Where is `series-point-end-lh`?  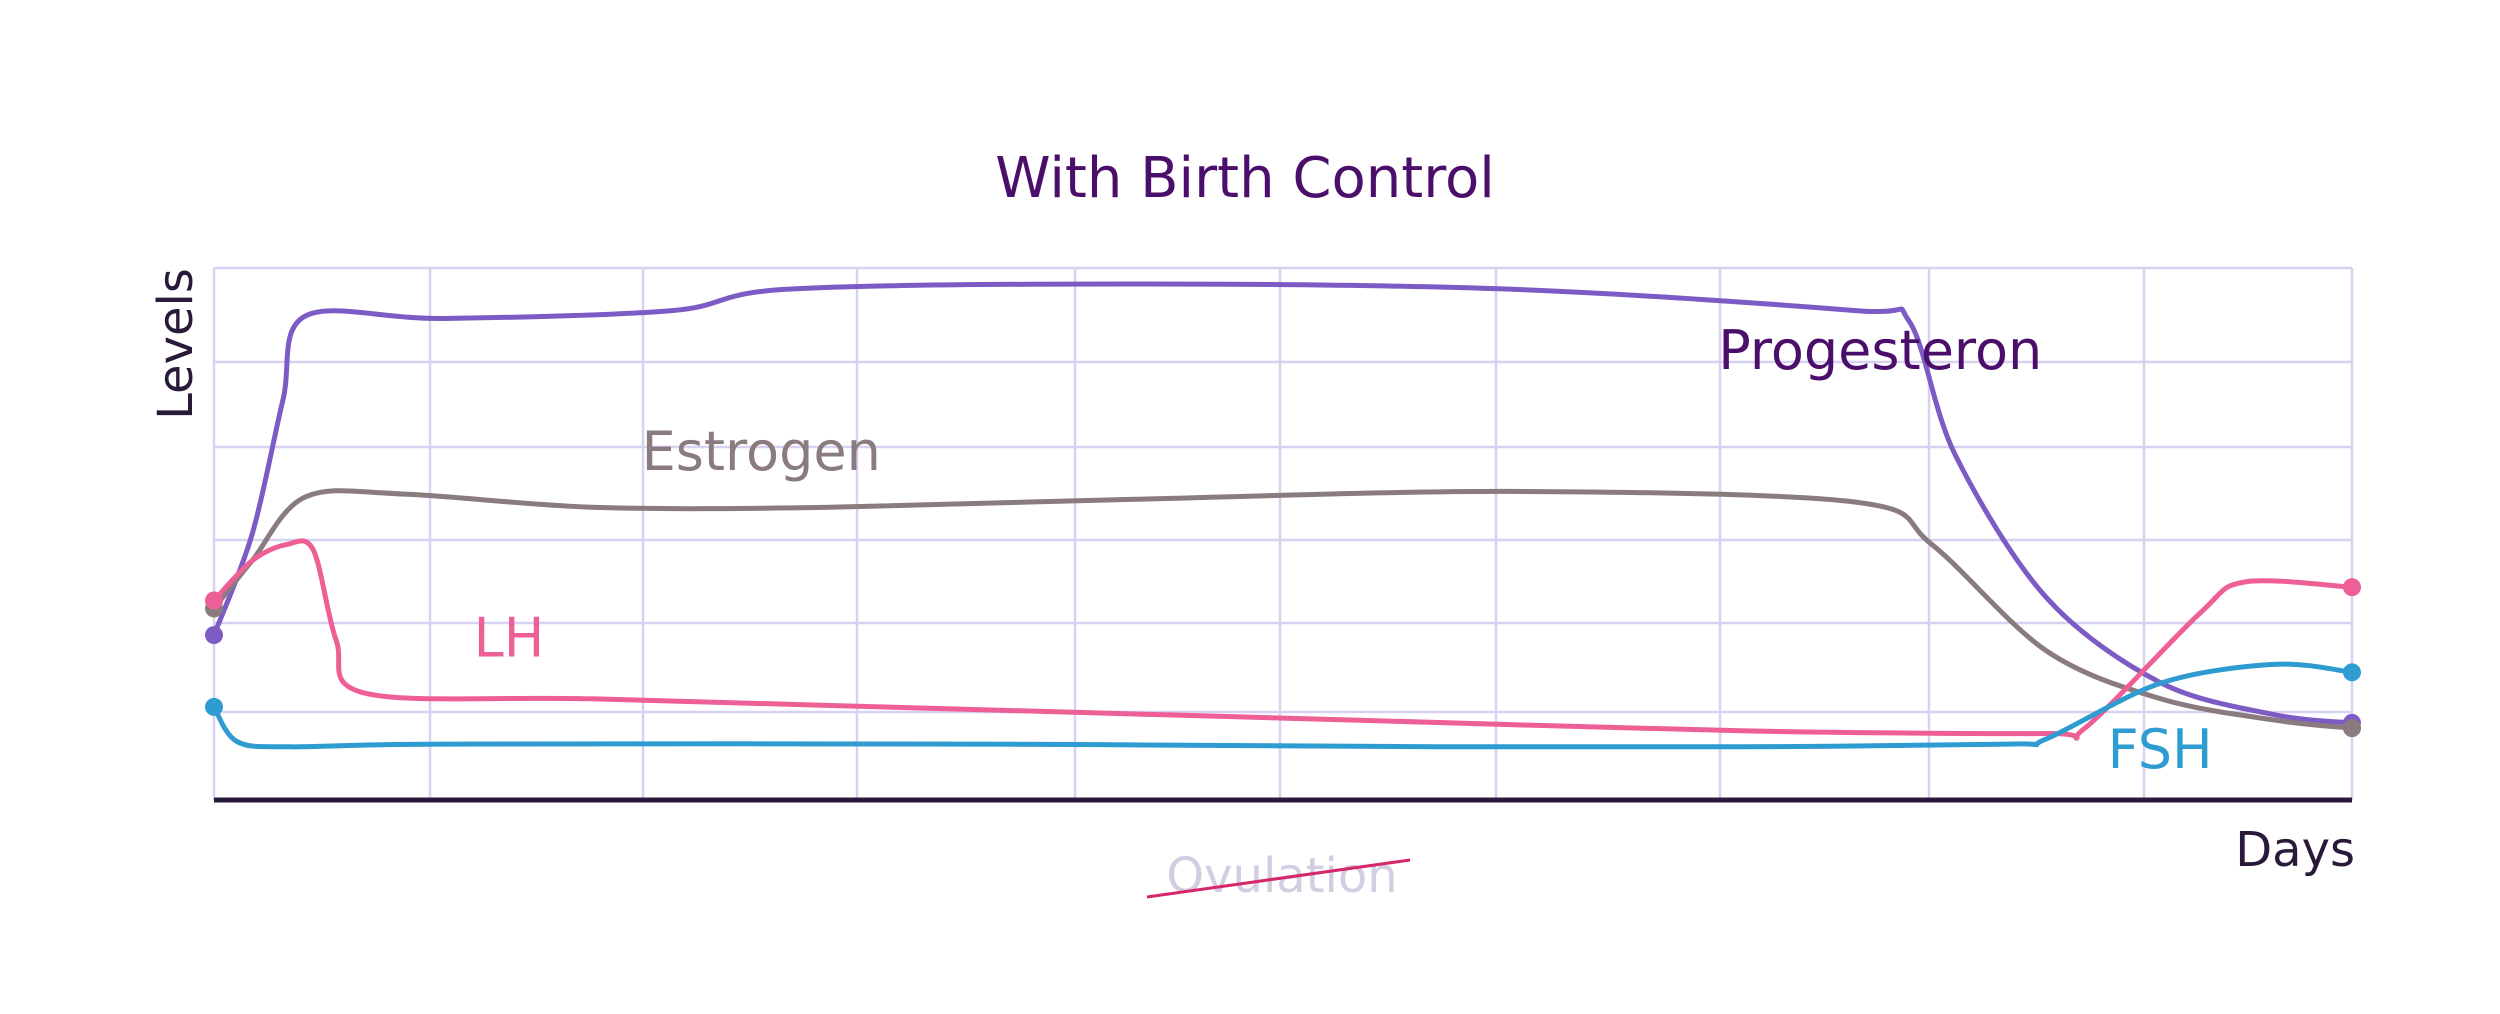
series-point-end-lh is located at coordinates (2352, 587).